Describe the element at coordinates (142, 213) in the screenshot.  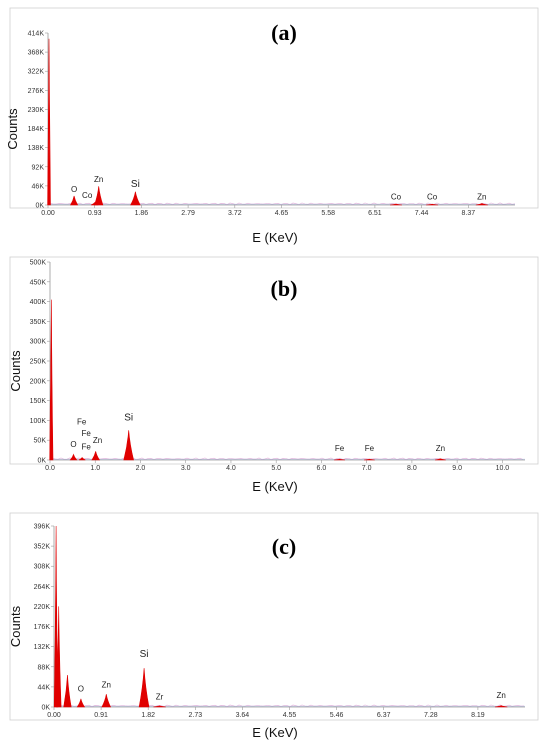
I see `x-tick-label: 1.86` at that location.